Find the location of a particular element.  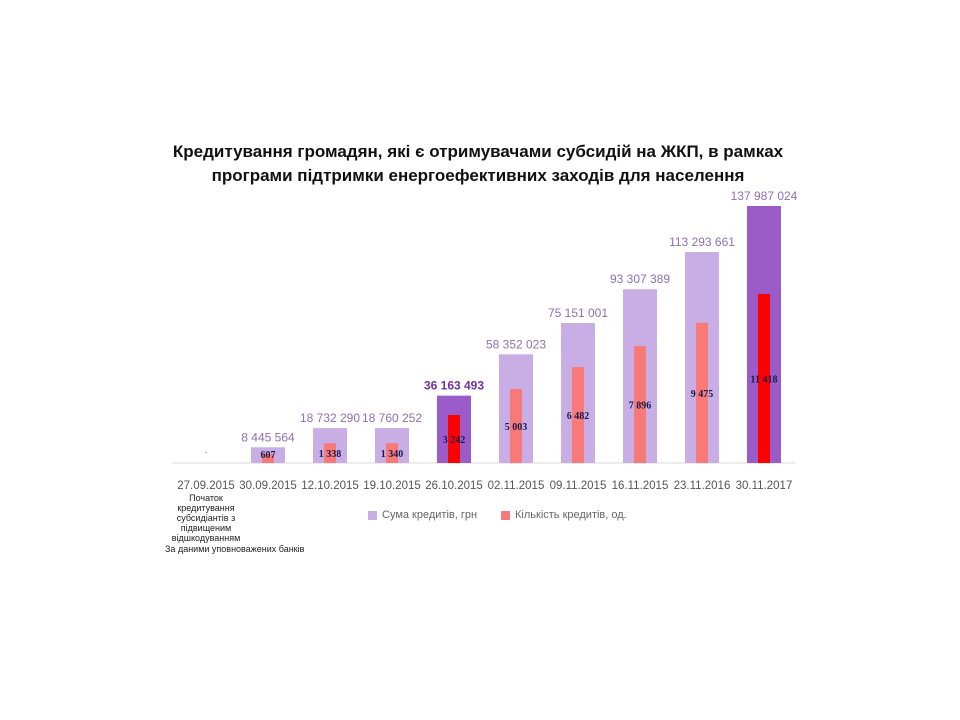

data-label-count: 3 242 is located at coordinates (454, 440).